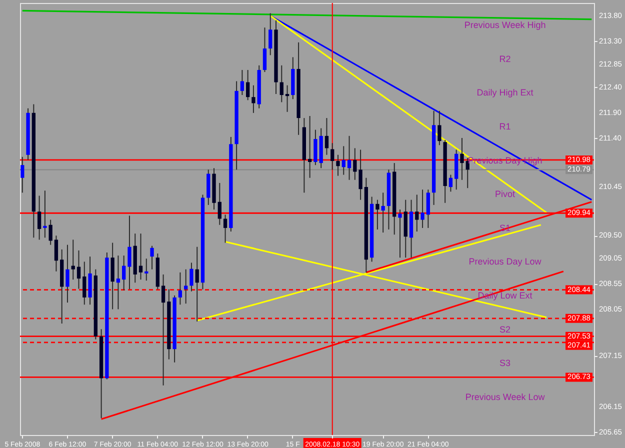 The height and width of the screenshot is (448, 625). I want to click on annotation: R1, so click(505, 126).